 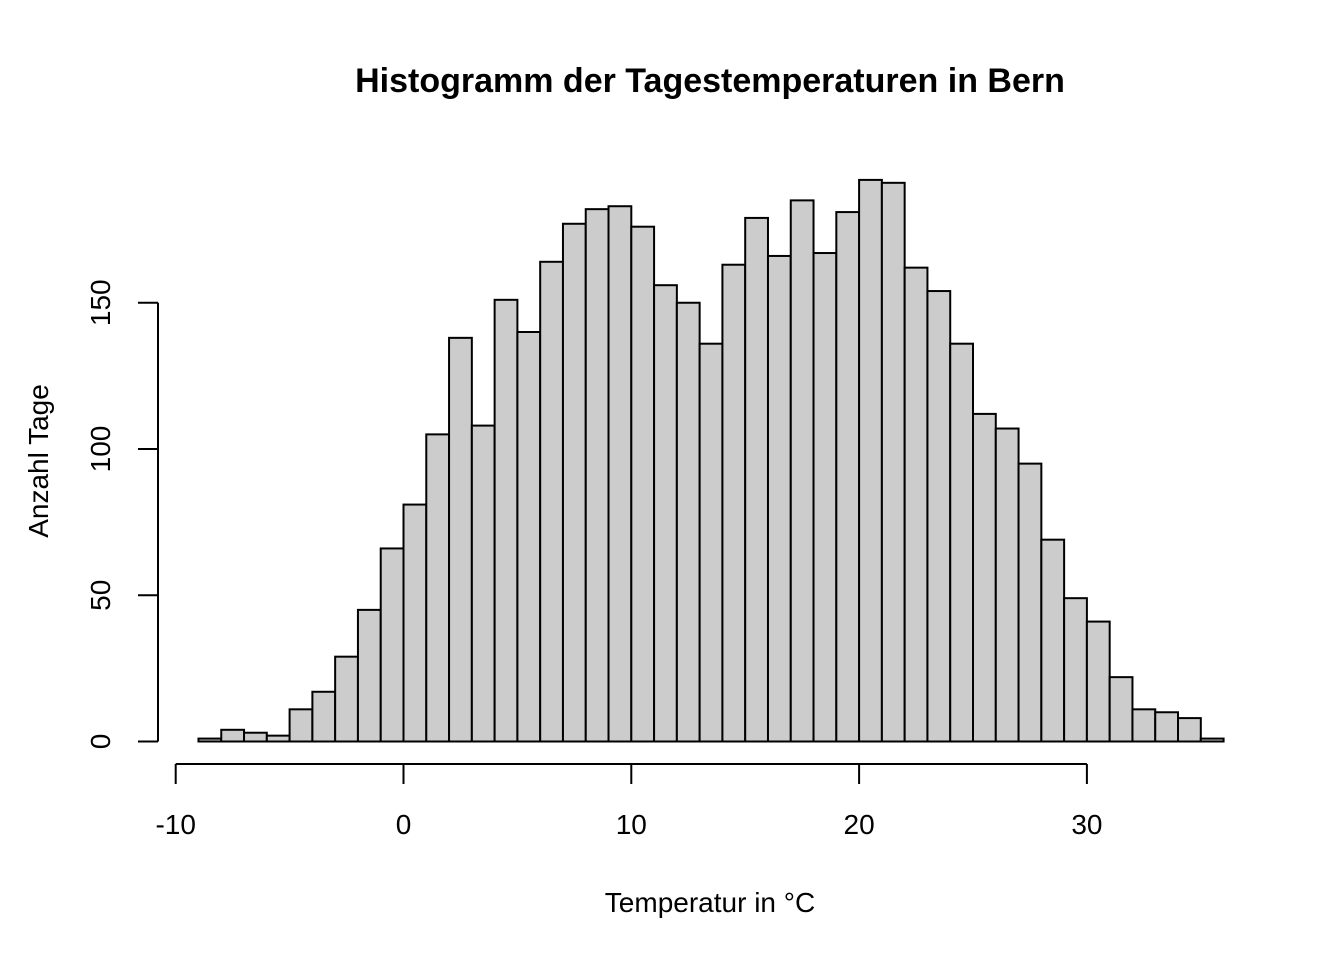 What do you see at coordinates (631, 824) in the screenshot?
I see `x-tick-label: 10` at bounding box center [631, 824].